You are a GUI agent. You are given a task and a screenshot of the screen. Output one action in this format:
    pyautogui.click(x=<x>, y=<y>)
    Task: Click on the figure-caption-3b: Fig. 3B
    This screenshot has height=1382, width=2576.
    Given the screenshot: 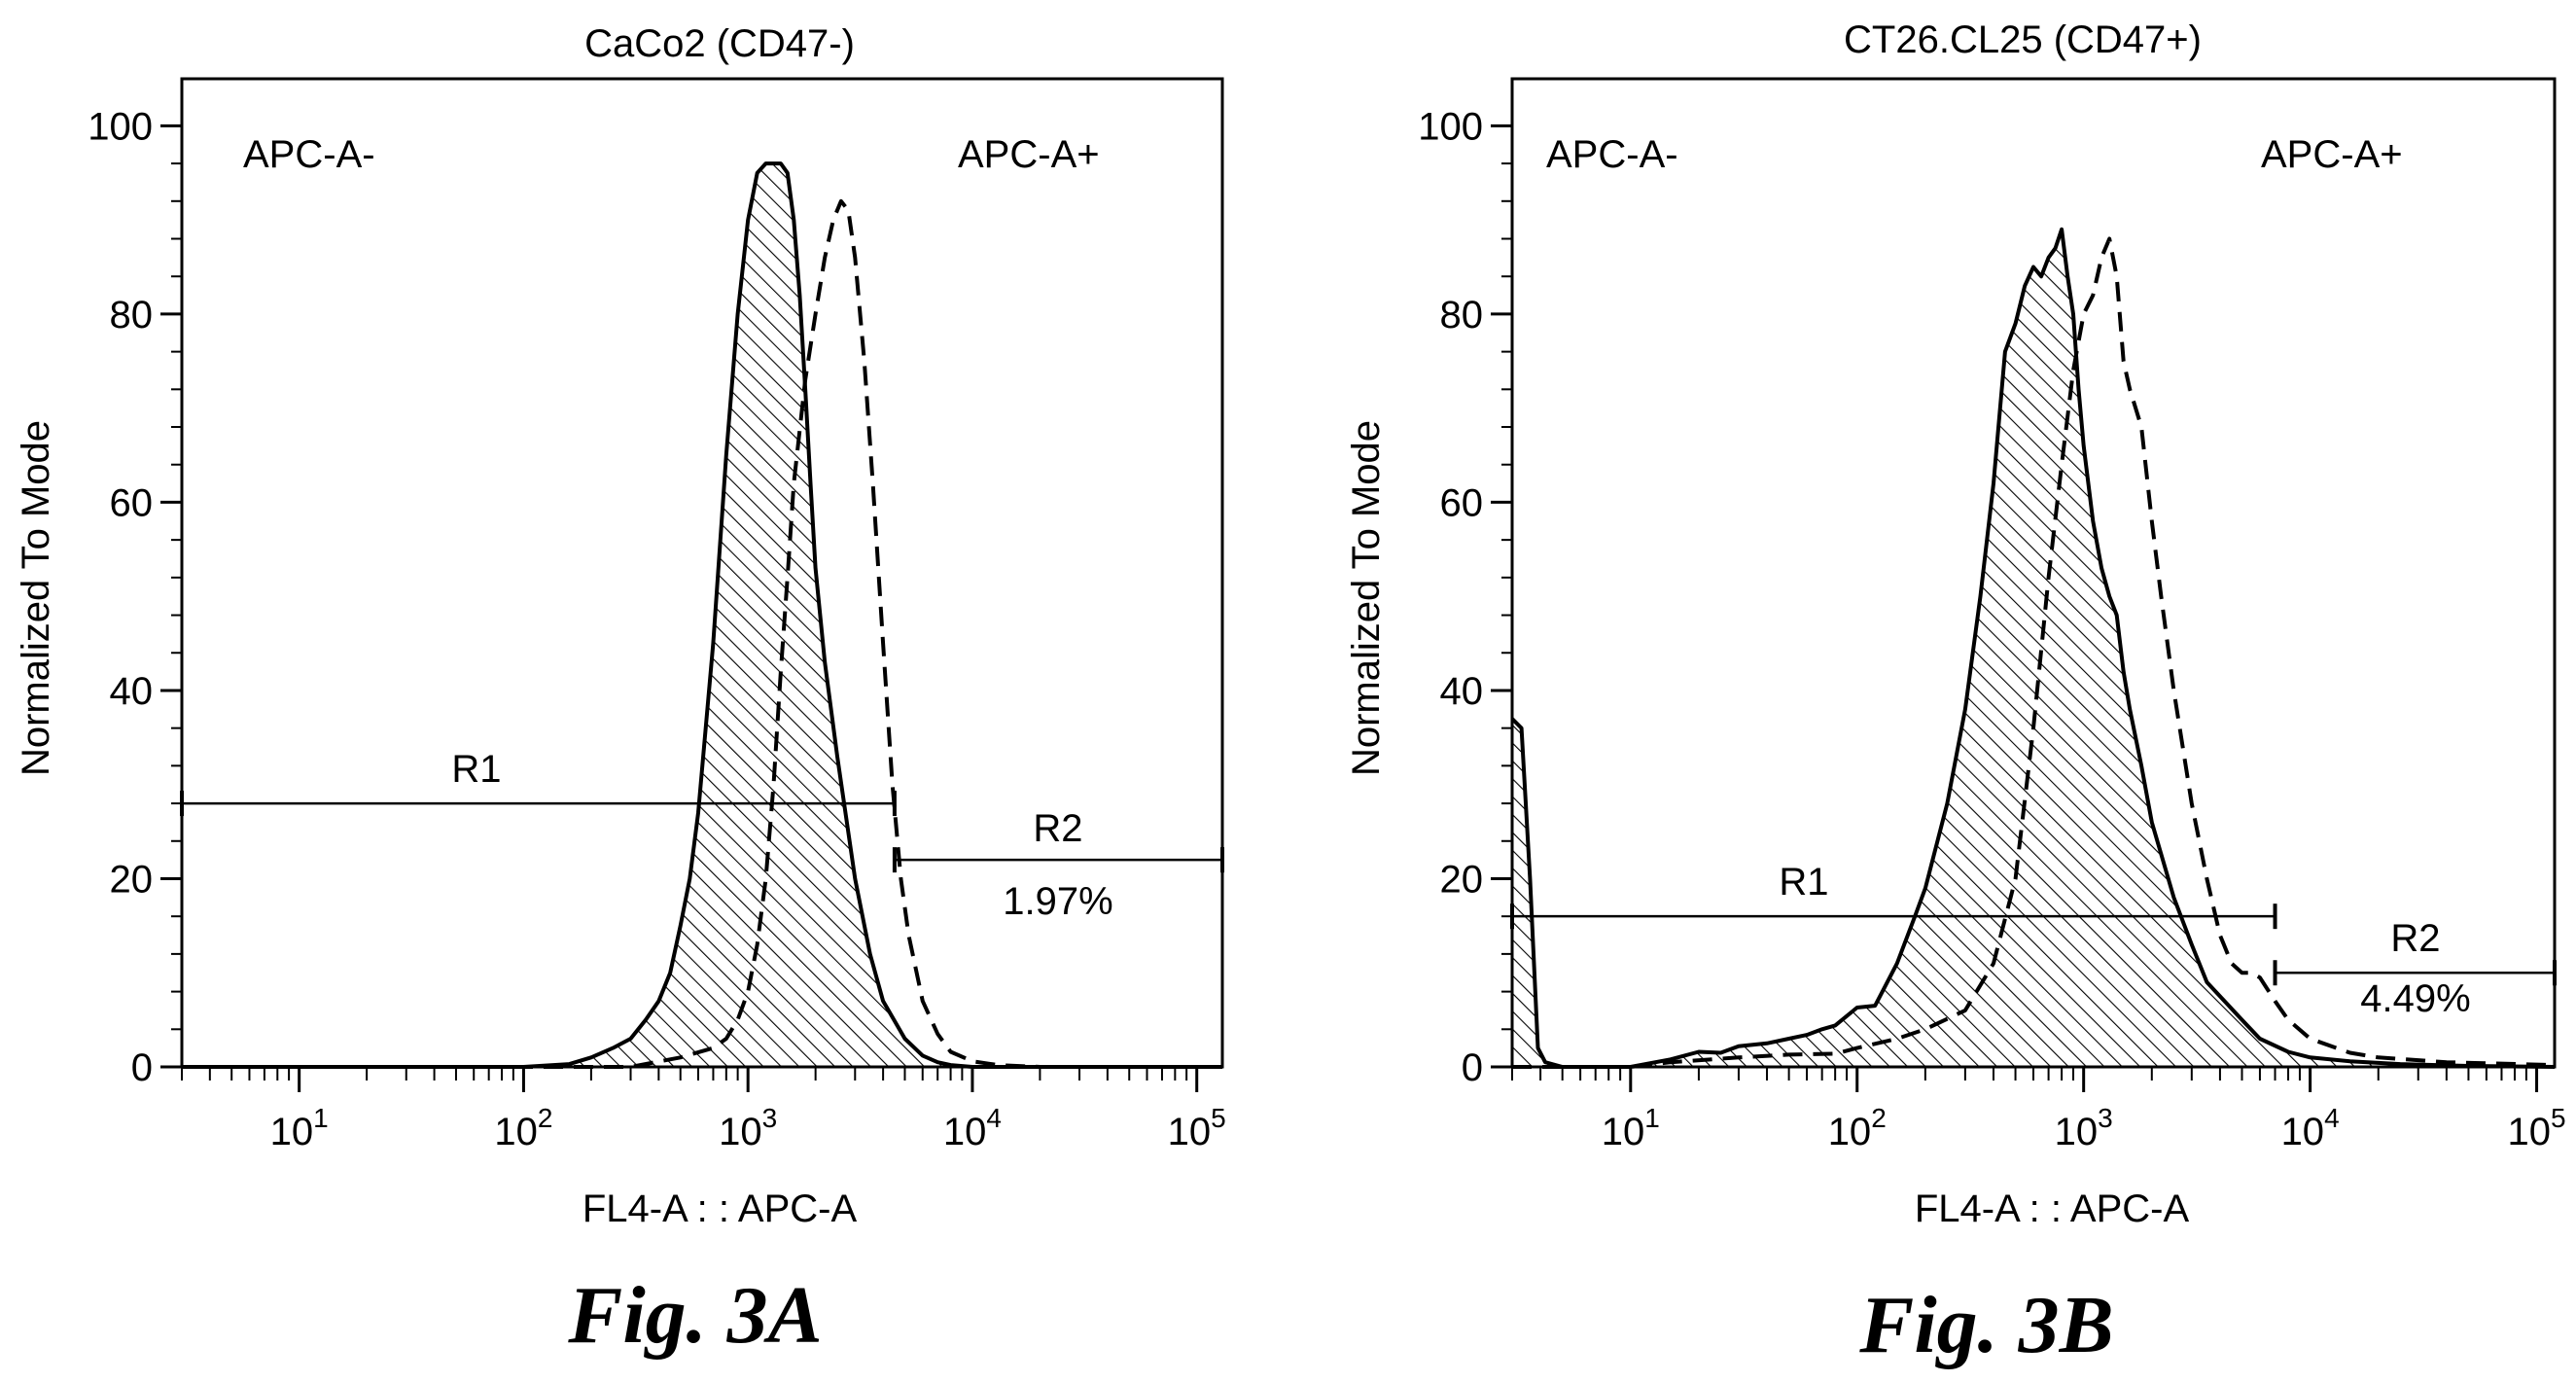 What is the action you would take?
    pyautogui.click(x=1986, y=1325)
    